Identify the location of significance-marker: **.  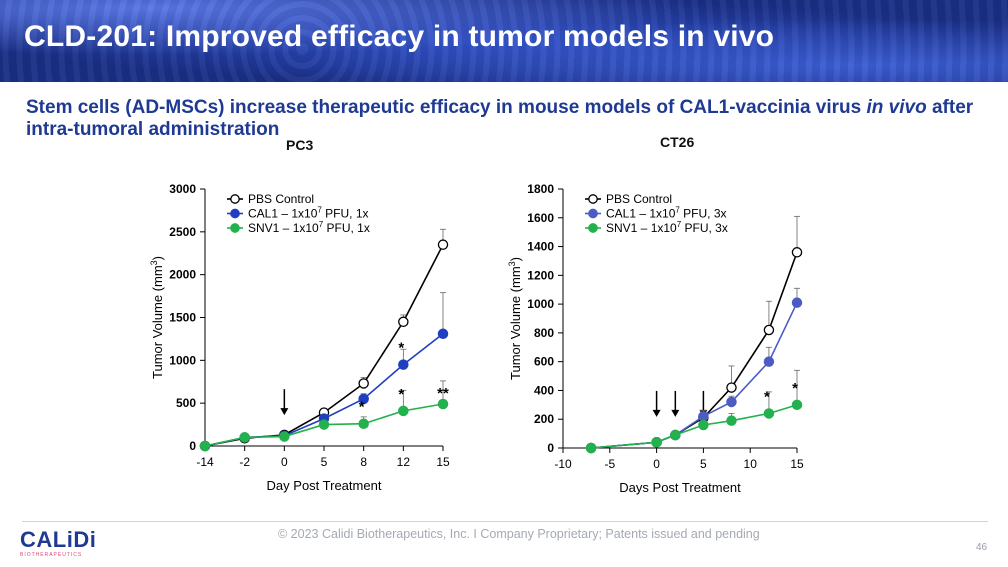
(443, 393).